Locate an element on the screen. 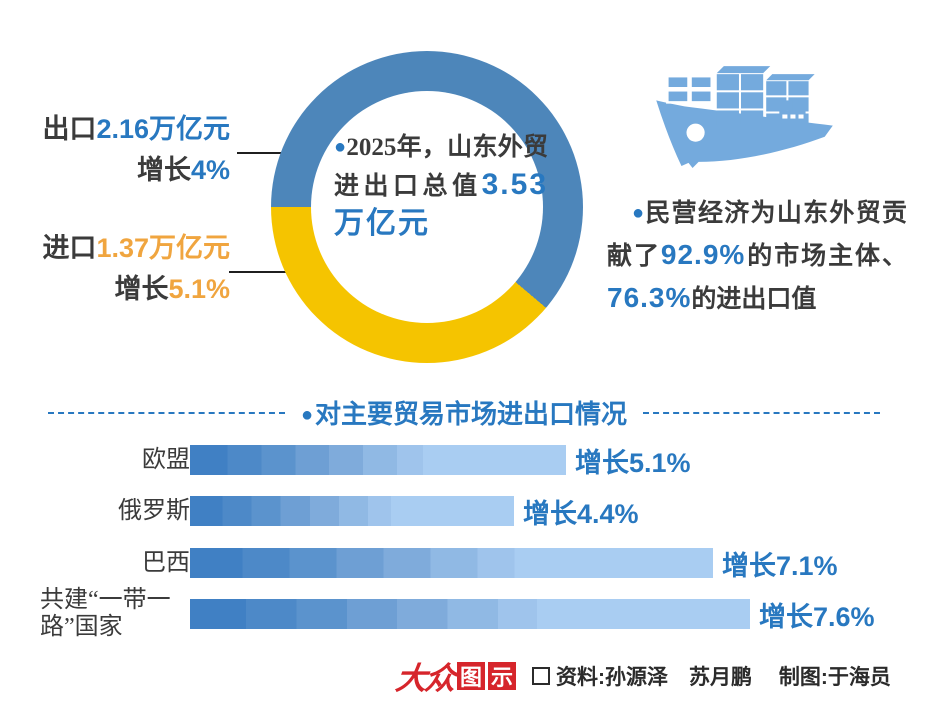  export-label: 出口 is located at coordinates (69, 129).